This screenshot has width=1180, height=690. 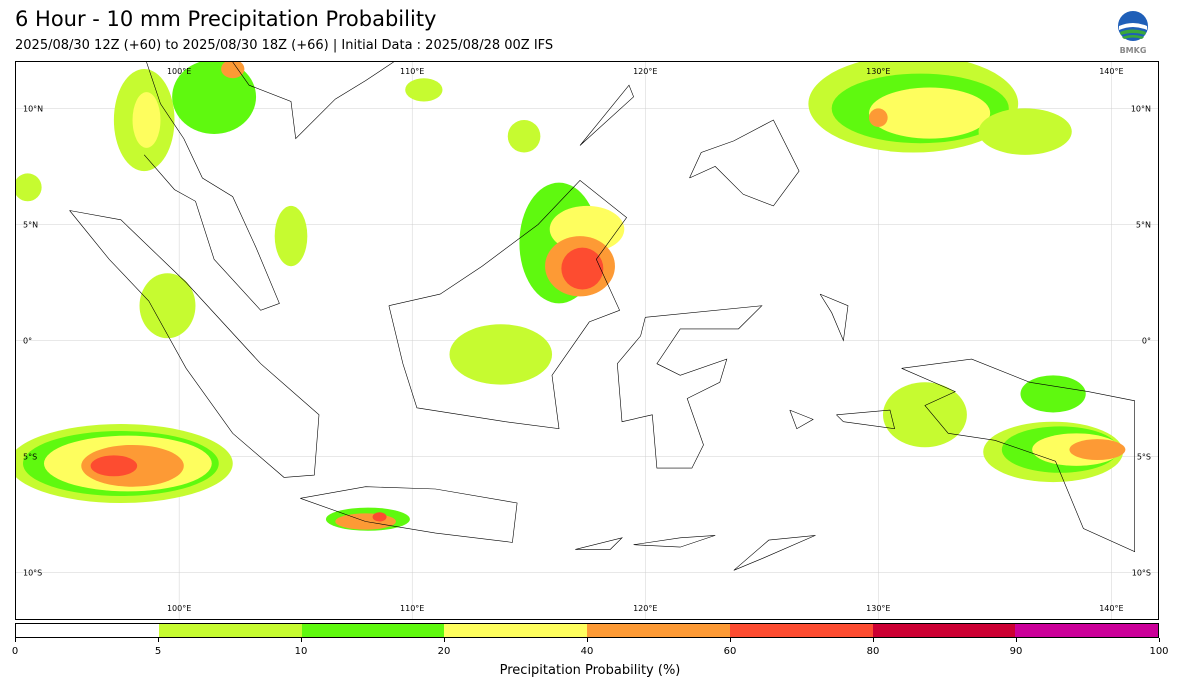 I want to click on colorbar, so click(x=587, y=630).